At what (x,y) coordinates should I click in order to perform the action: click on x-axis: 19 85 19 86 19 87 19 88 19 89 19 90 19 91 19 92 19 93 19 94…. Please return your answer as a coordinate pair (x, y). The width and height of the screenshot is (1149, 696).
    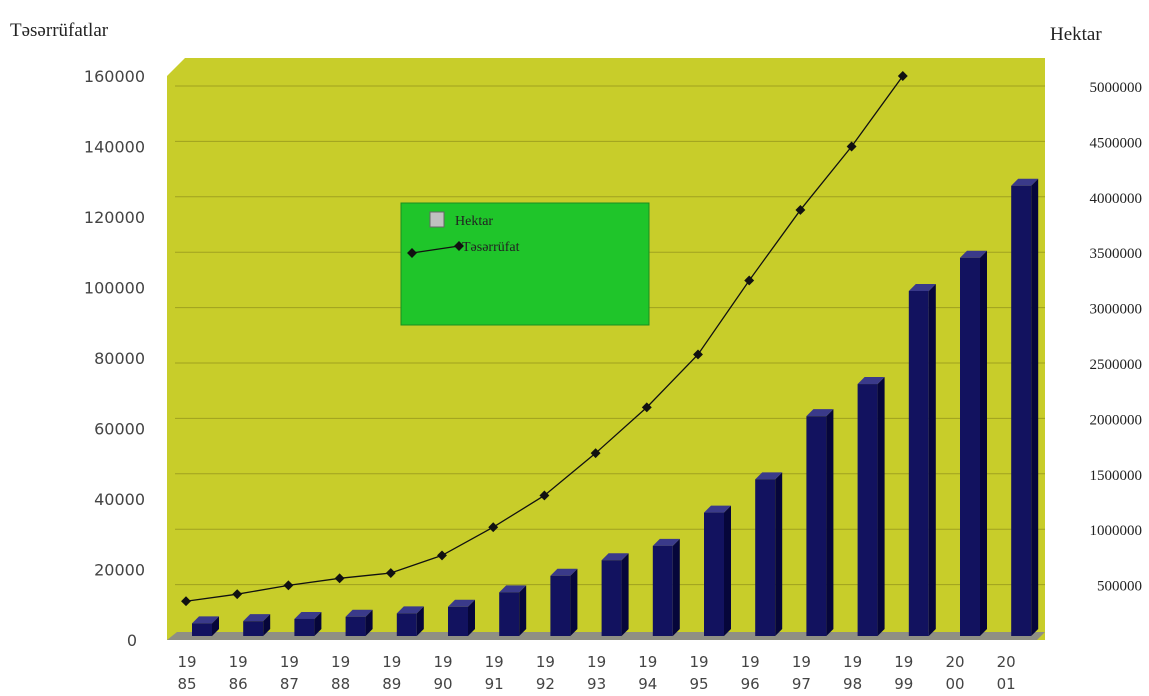
    Looking at the image, I should click on (596, 673).